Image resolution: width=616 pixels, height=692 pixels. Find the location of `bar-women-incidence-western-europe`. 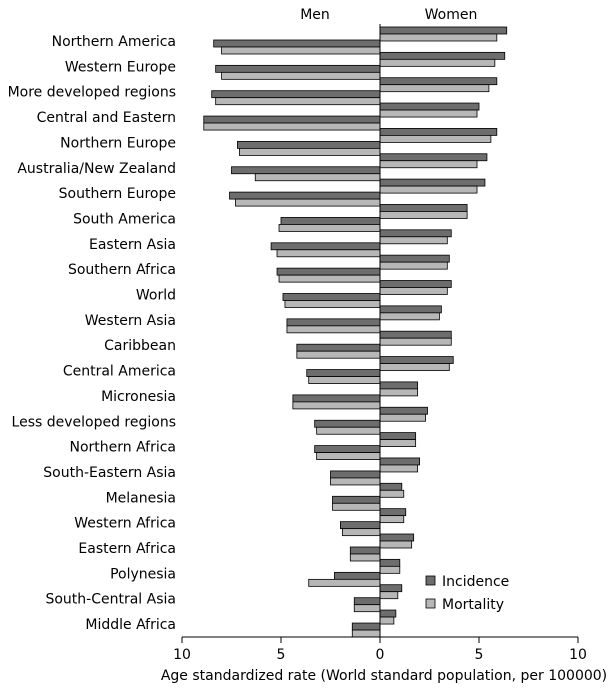

bar-women-incidence-western-europe is located at coordinates (442, 55).